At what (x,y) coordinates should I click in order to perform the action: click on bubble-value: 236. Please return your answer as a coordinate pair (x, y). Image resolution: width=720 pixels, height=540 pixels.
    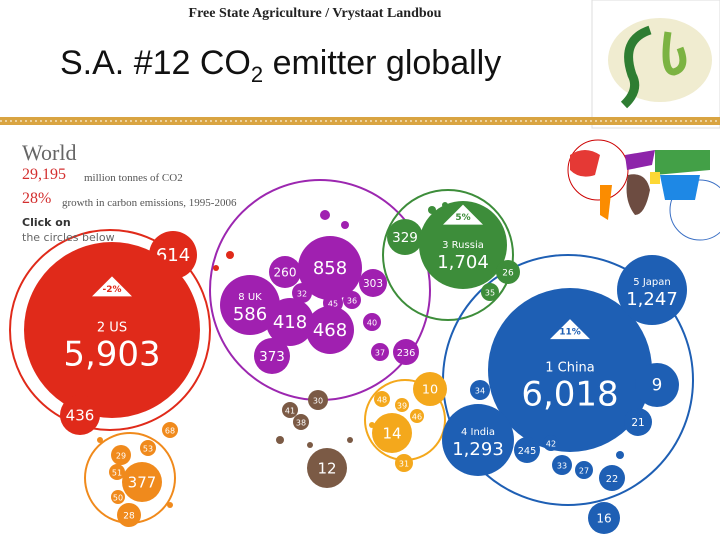
    Looking at the image, I should click on (406, 353).